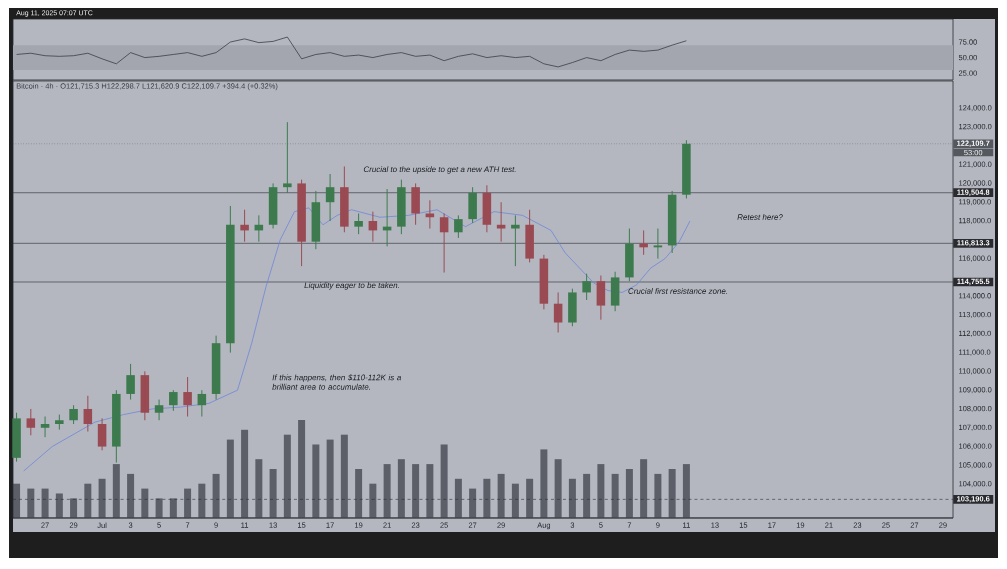 This screenshot has width=1007, height=569. I want to click on line-series, so click(351, 52).